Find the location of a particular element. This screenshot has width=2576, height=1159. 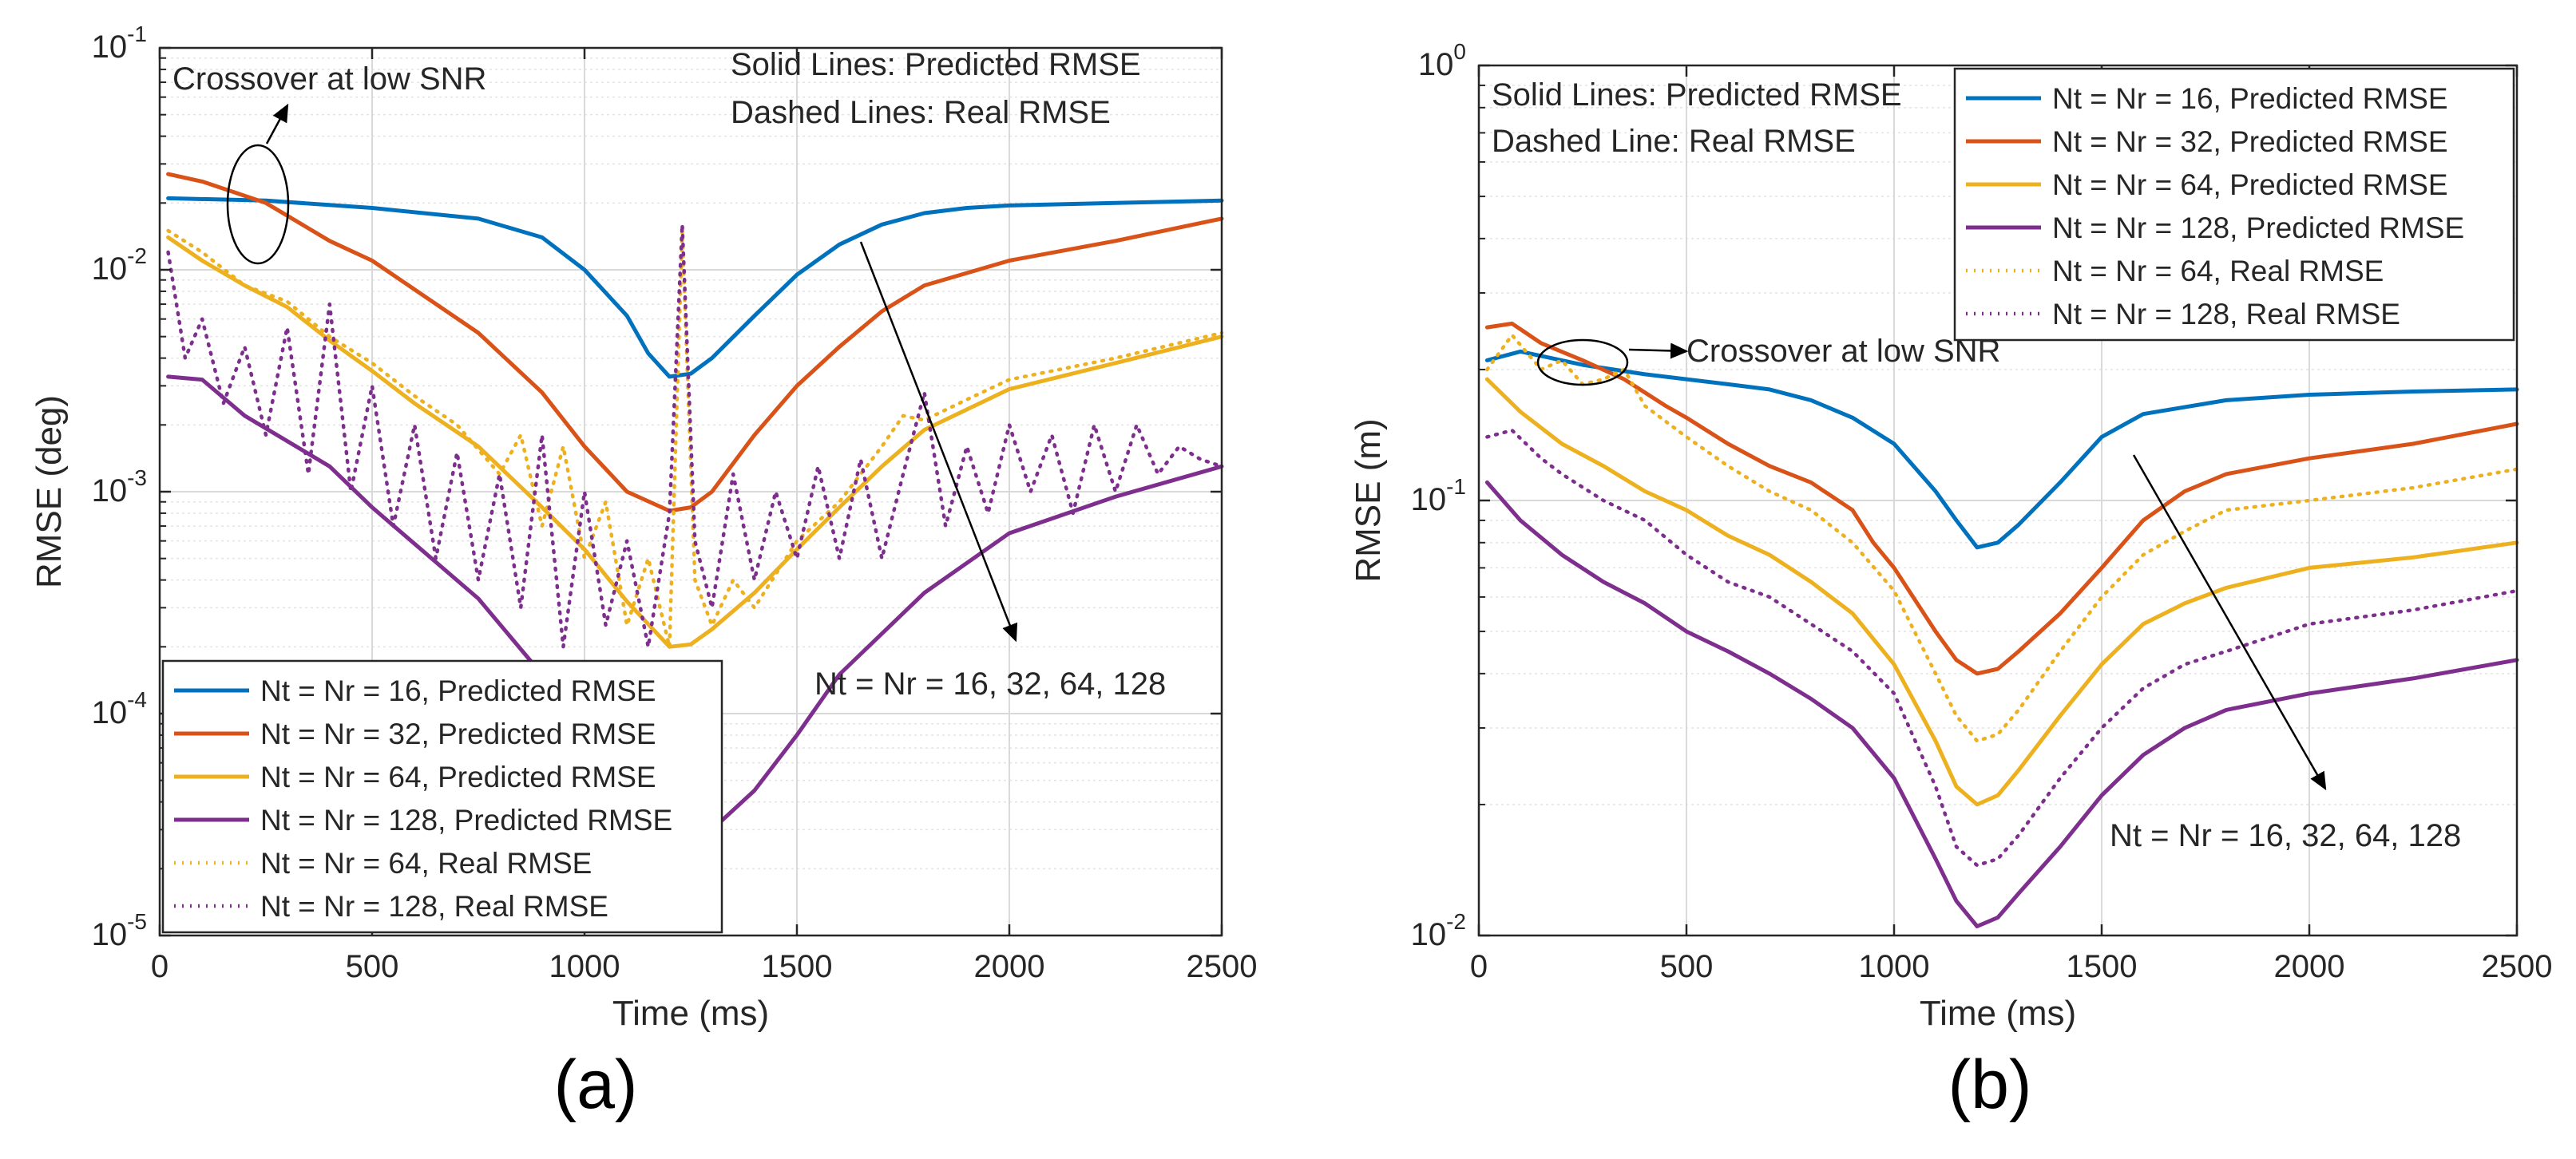

annotation-note-dashed: Dashed Lines: Real RMSE is located at coordinates (921, 112).